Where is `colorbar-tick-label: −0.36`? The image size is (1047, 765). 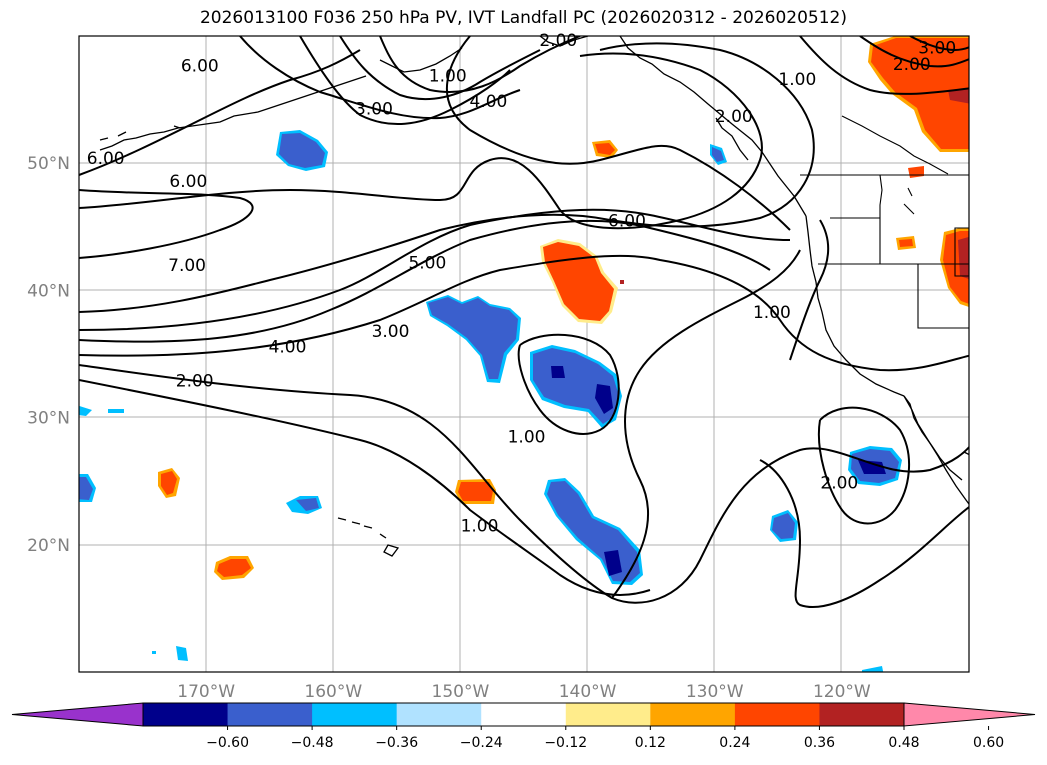 colorbar-tick-label: −0.36 is located at coordinates (396, 743).